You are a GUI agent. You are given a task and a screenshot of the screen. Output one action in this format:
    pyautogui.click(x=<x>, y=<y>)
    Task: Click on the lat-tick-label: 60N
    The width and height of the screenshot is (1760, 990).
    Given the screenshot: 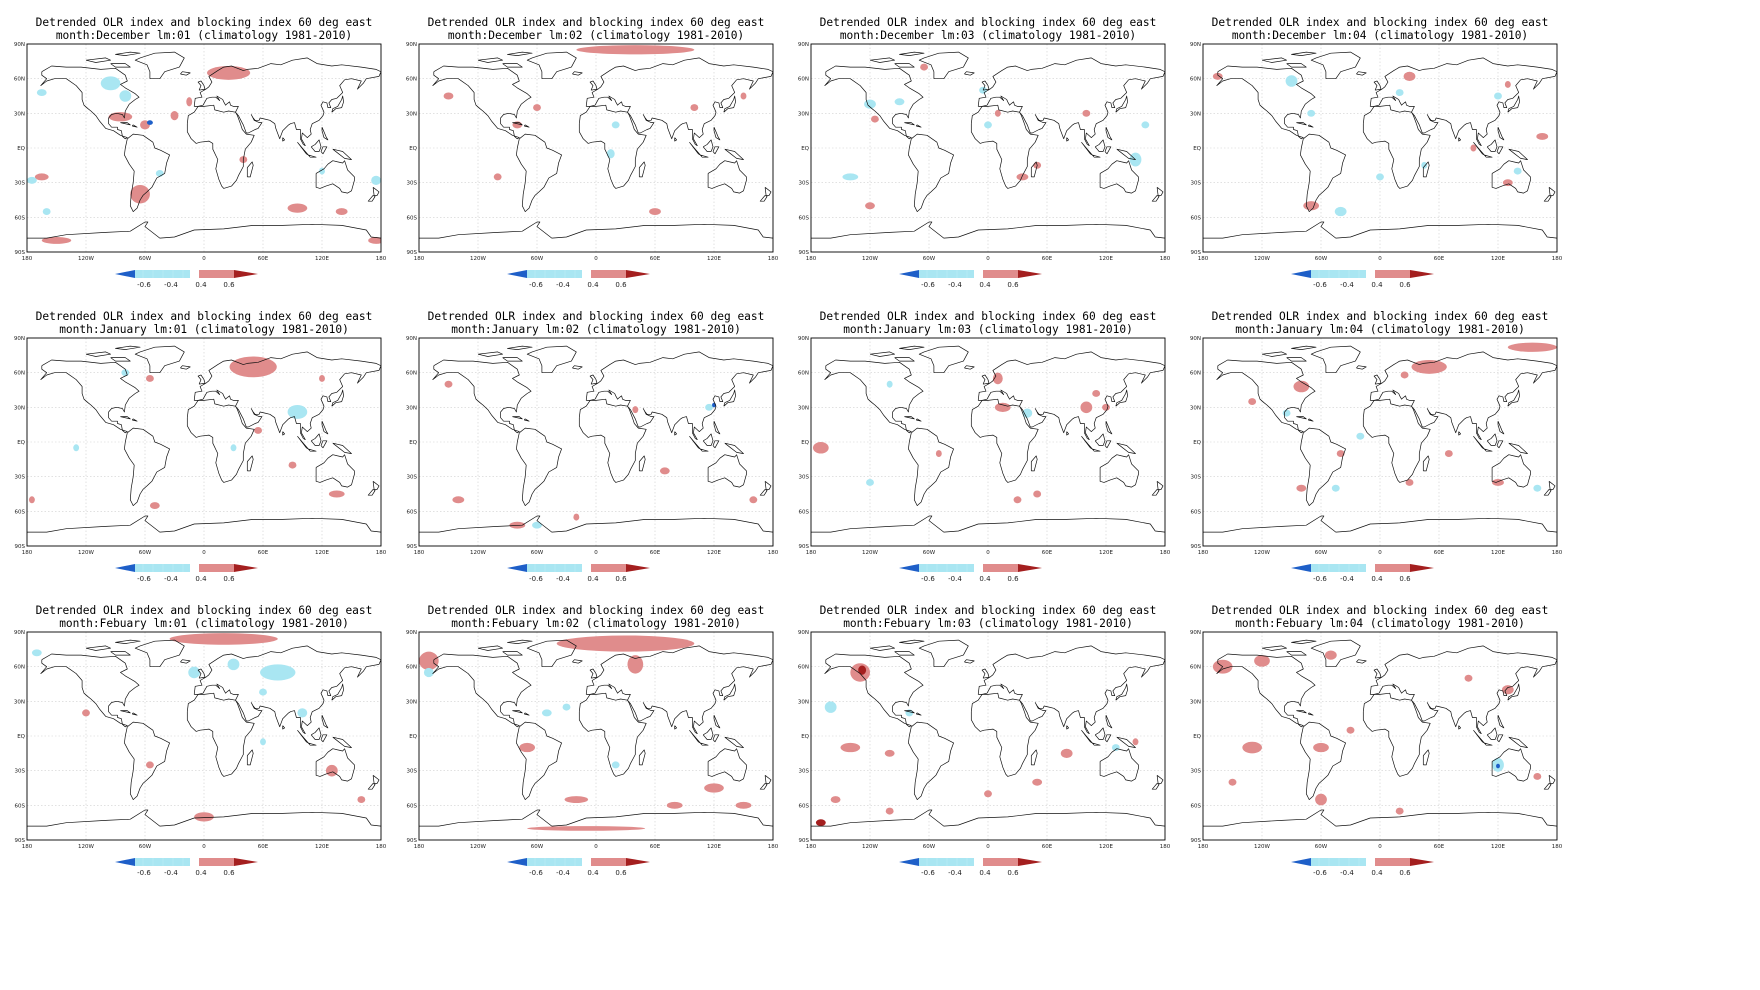 What is the action you would take?
    pyautogui.click(x=803, y=374)
    